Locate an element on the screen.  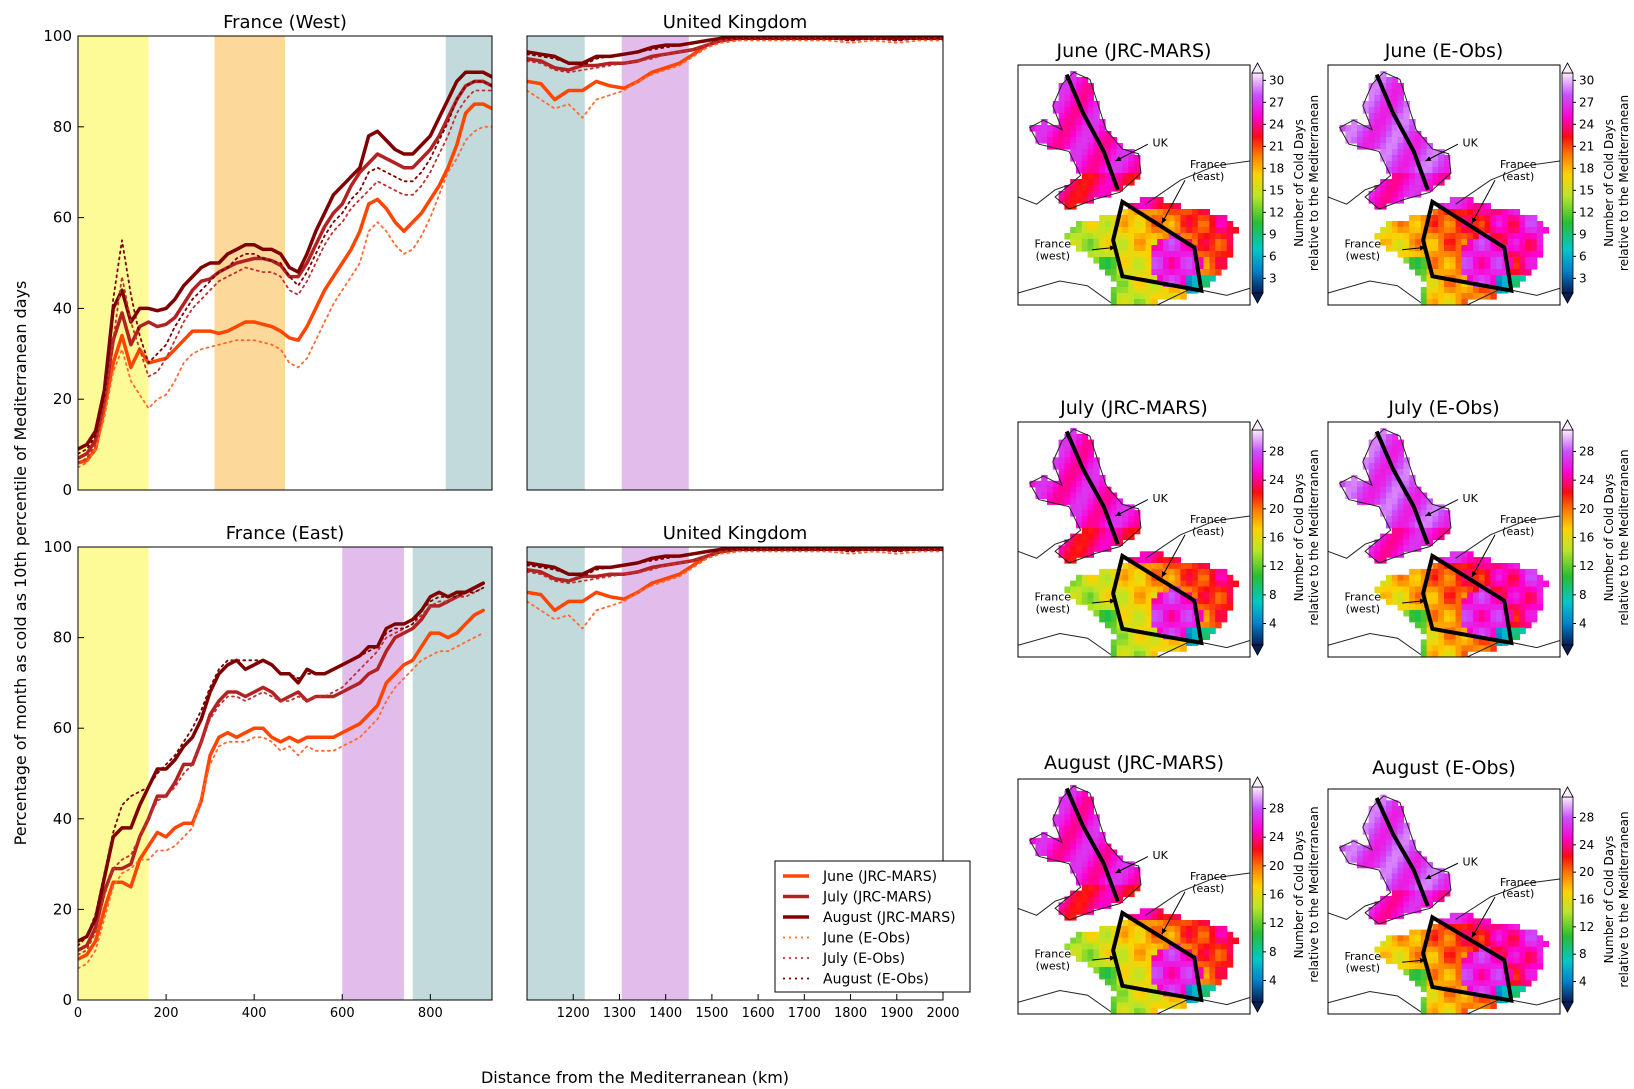
legend-label-1: July (JRC-MARS) is located at coordinates (877, 898).